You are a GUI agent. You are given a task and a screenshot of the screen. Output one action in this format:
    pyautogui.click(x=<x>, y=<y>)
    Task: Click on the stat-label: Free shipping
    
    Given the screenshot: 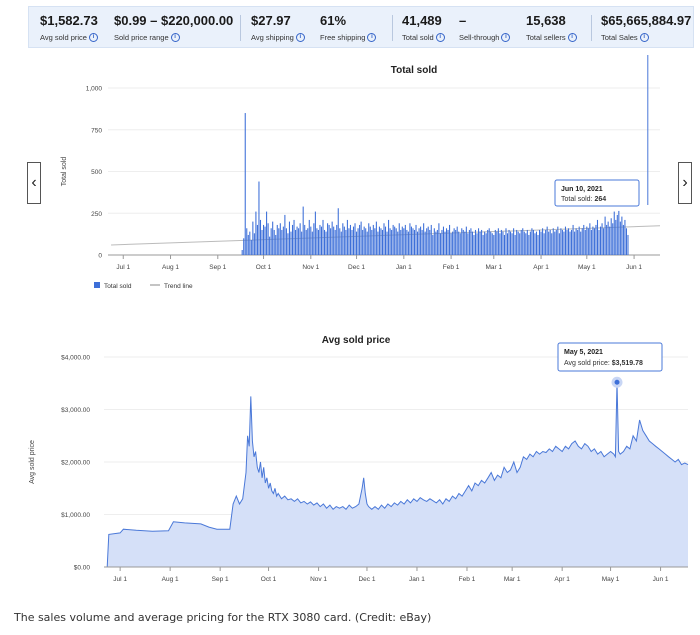 What is the action you would take?
    pyautogui.click(x=343, y=37)
    